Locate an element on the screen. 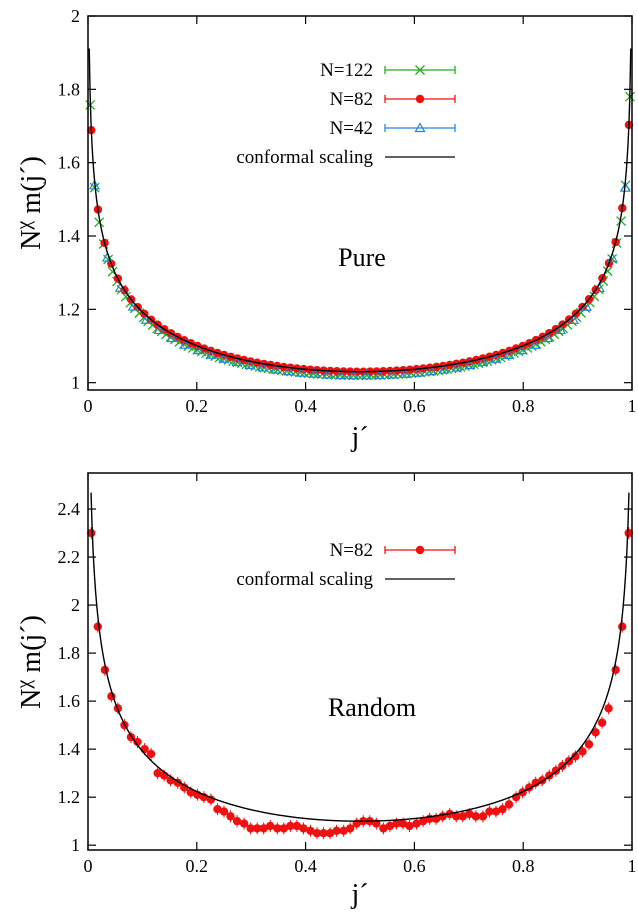 The width and height of the screenshot is (638, 913). random-y-tick-label: 1.4 is located at coordinates (69, 749).